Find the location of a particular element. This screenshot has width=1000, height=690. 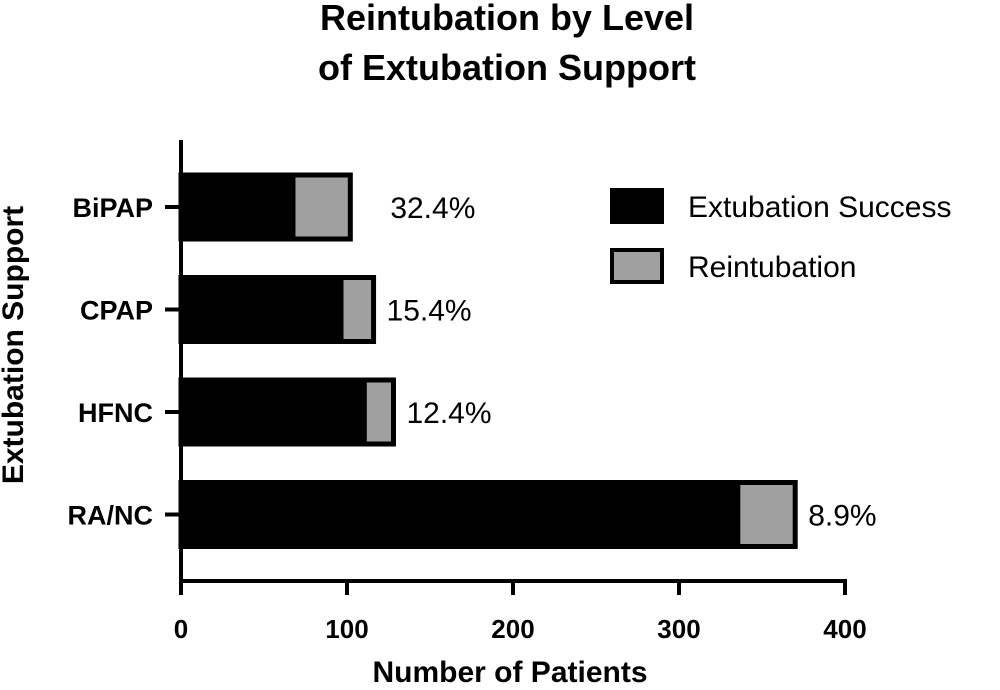

x-tick-label: 300 is located at coordinates (678, 629).